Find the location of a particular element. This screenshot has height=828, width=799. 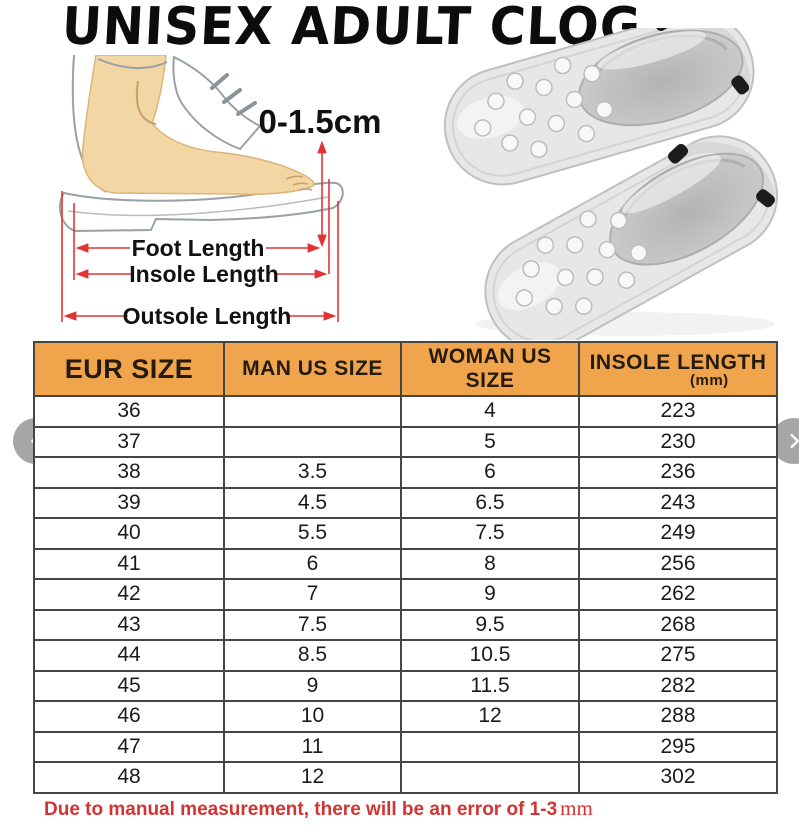

eur-size-cell: 36 is located at coordinates (129, 411).